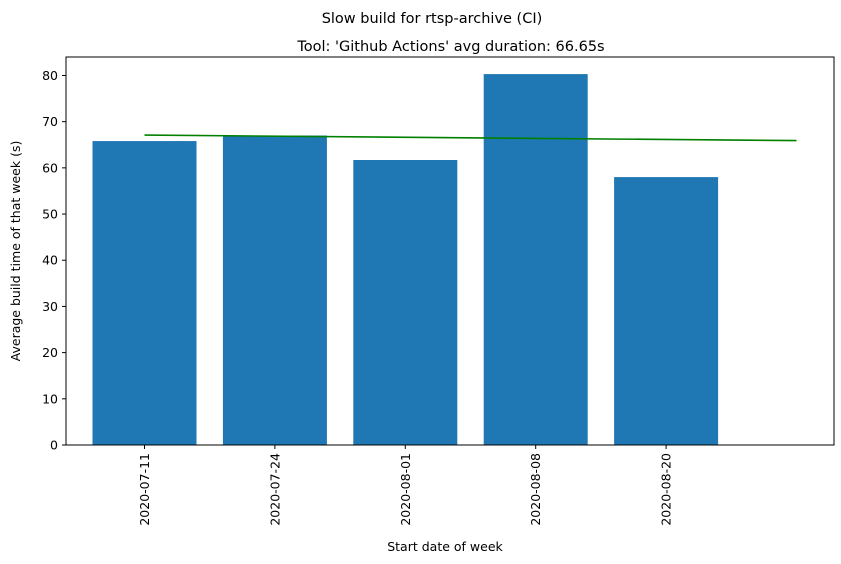 Image resolution: width=841 pixels, height=564 pixels. I want to click on y-tick-label-50: 50, so click(50, 214).